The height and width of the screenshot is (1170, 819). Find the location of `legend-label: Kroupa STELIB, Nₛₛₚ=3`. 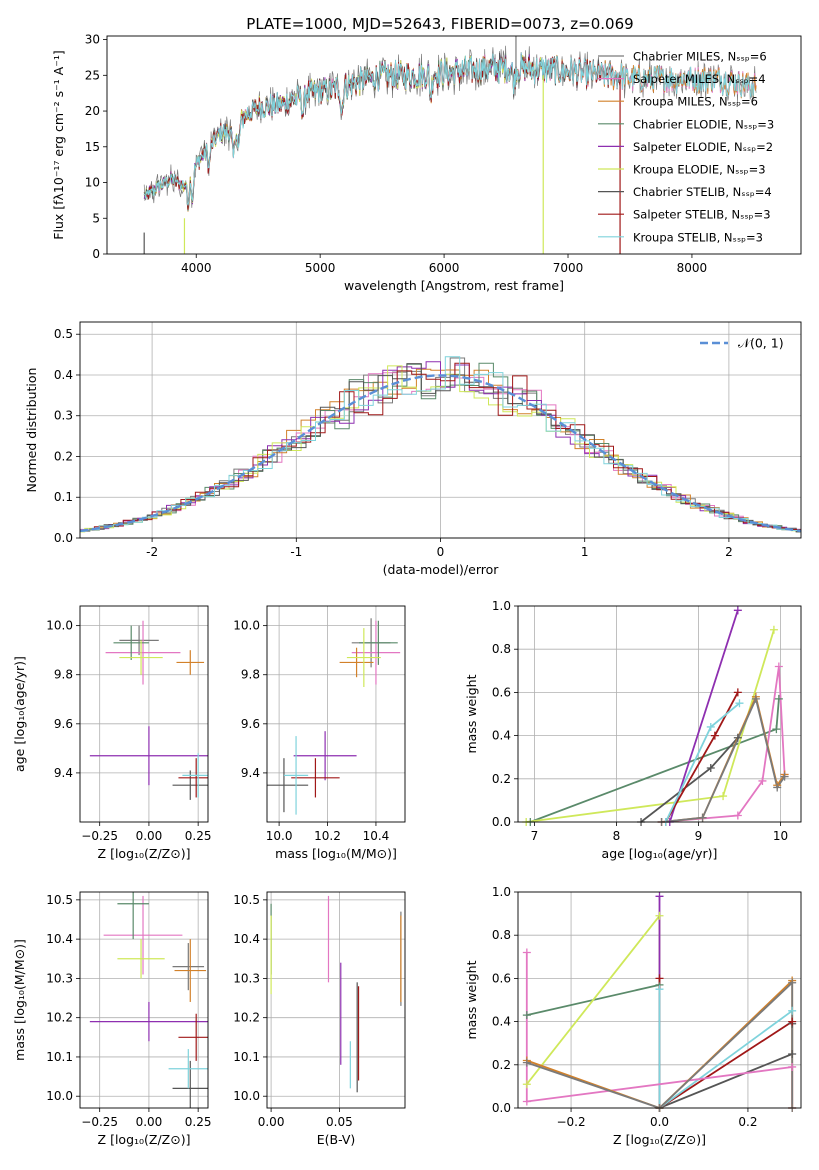

legend-label: Kroupa STELIB, Nₛₛₚ=3 is located at coordinates (698, 237).